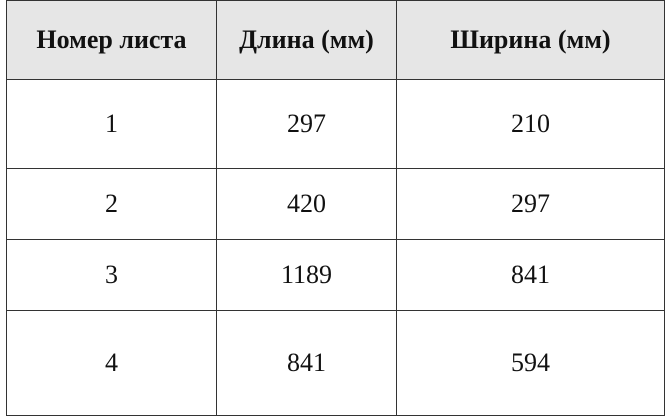 The height and width of the screenshot is (416, 670). Describe the element at coordinates (306, 275) in the screenshot. I see `cell-length: 1189` at that location.